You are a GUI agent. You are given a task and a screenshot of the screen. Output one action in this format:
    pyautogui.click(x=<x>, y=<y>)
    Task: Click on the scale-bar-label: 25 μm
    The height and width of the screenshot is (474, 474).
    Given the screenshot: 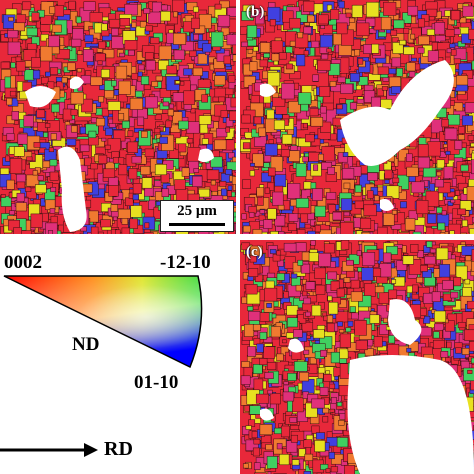 What is the action you would take?
    pyautogui.click(x=197, y=211)
    